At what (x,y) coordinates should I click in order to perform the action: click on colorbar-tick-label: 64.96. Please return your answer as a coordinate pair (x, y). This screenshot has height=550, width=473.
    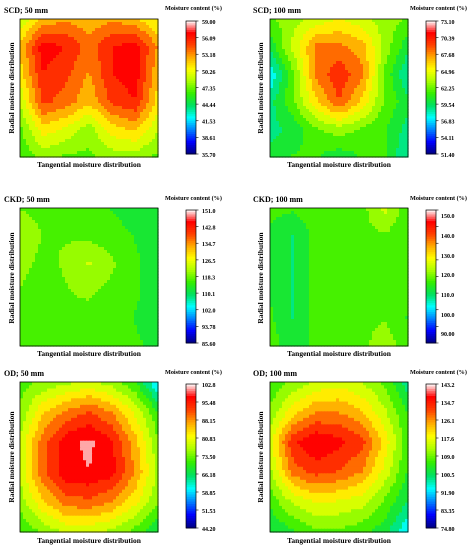
    Looking at the image, I should click on (448, 73).